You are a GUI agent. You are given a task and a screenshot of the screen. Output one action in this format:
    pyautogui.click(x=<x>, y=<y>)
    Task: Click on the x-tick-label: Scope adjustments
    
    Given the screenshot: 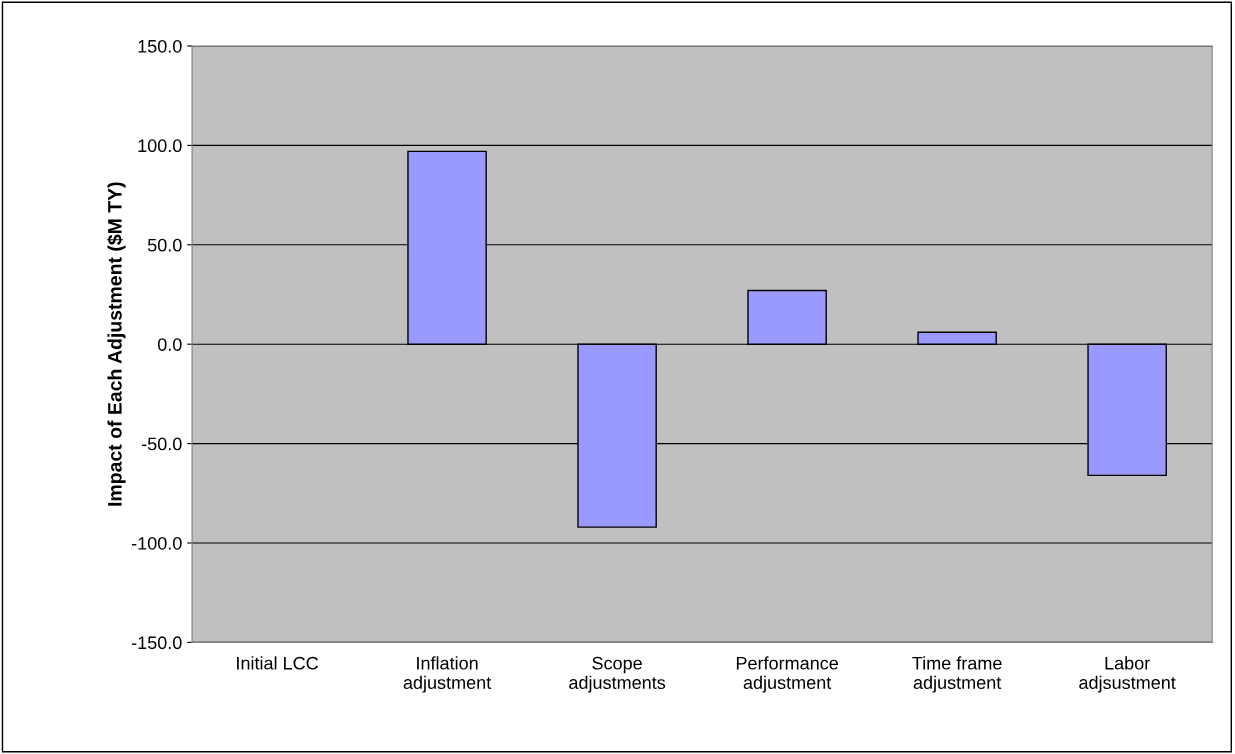 What is the action you would take?
    pyautogui.click(x=617, y=674)
    